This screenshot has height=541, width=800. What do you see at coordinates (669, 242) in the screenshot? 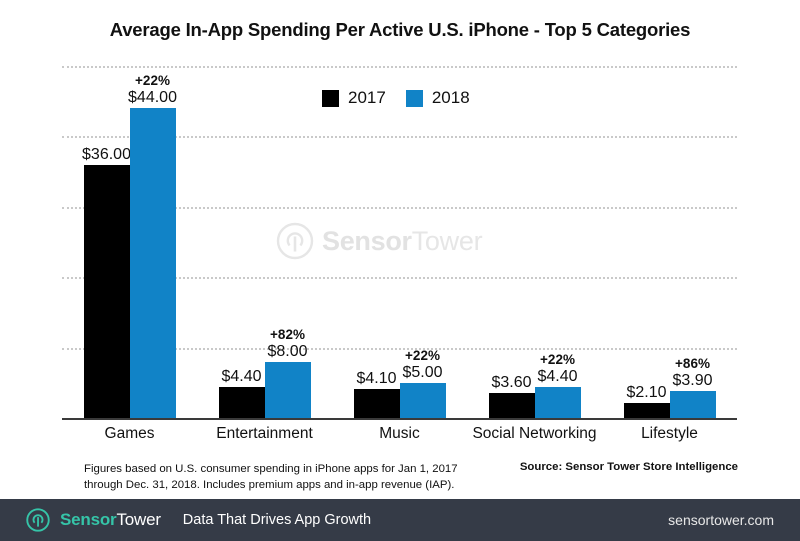
I see `bar-group: $2.10 $3.90 +86%` at bounding box center [669, 242].